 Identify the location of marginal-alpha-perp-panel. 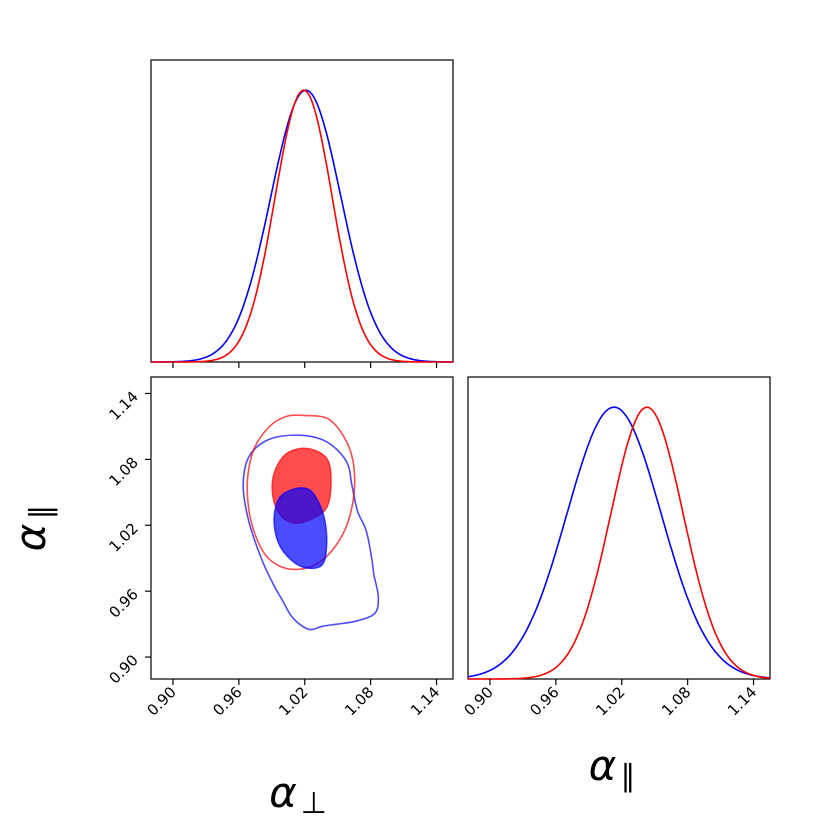
(302, 213).